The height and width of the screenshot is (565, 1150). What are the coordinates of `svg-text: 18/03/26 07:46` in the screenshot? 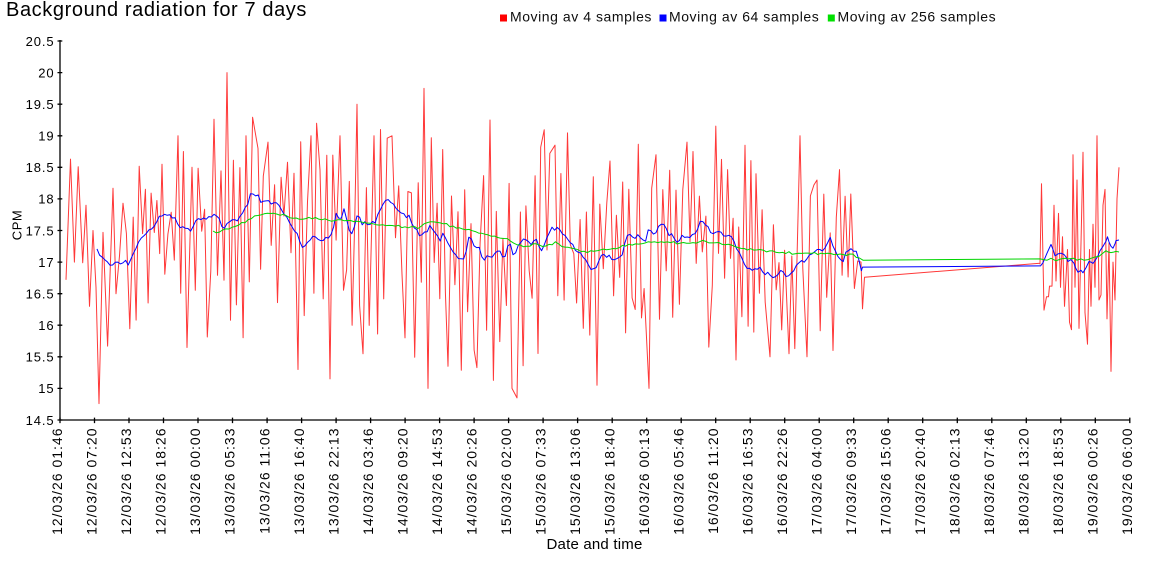 It's located at (989, 481).